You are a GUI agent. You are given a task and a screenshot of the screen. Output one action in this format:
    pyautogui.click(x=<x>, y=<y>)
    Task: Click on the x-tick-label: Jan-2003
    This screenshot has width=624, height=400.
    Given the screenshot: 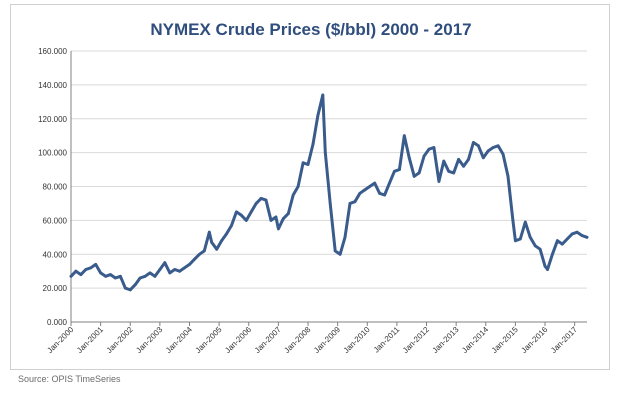 What is the action you would take?
    pyautogui.click(x=149, y=340)
    